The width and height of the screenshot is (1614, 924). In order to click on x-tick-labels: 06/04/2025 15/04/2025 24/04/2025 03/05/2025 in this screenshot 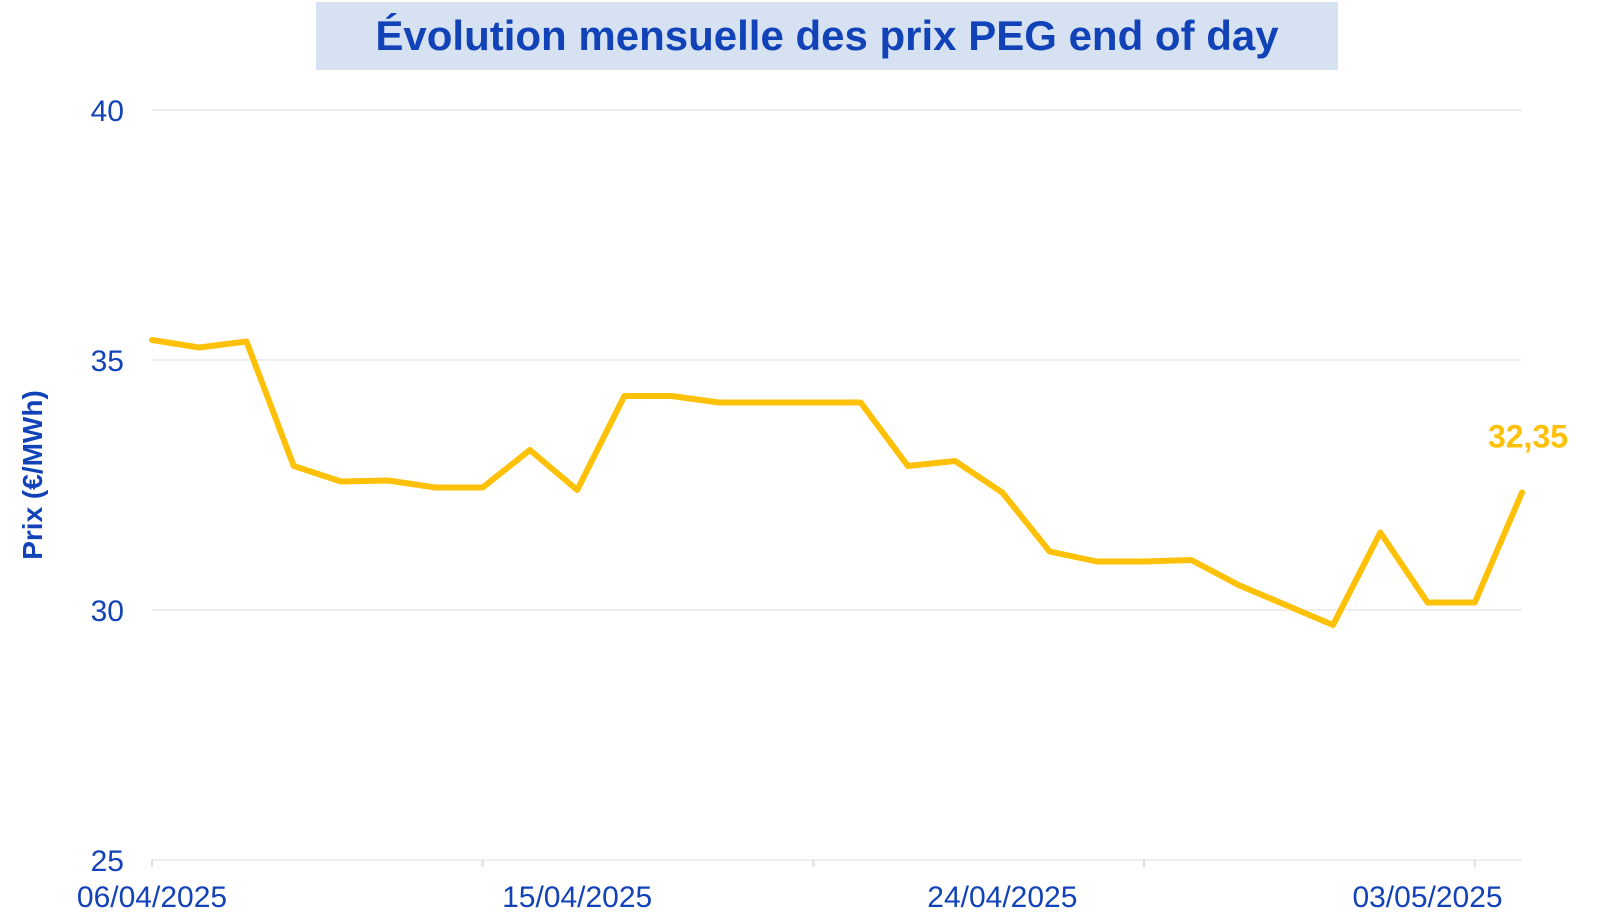, I will do `click(790, 897)`.